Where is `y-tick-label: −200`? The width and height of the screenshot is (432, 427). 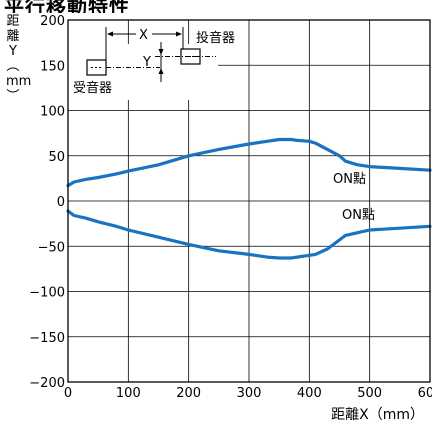 y-tick-label: −200 is located at coordinates (47, 383).